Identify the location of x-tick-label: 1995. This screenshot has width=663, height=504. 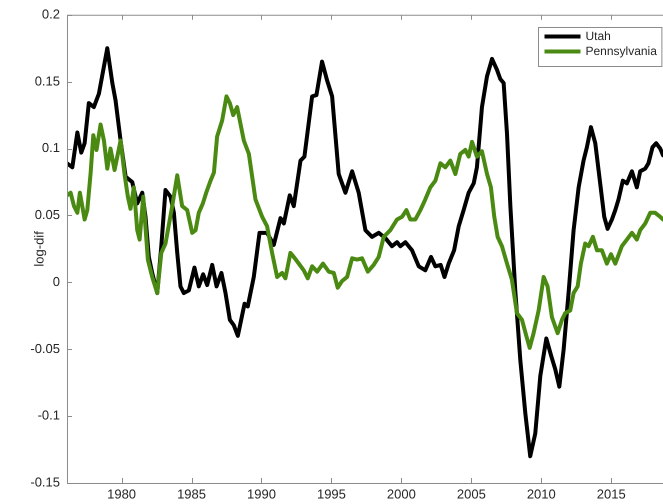
(331, 494).